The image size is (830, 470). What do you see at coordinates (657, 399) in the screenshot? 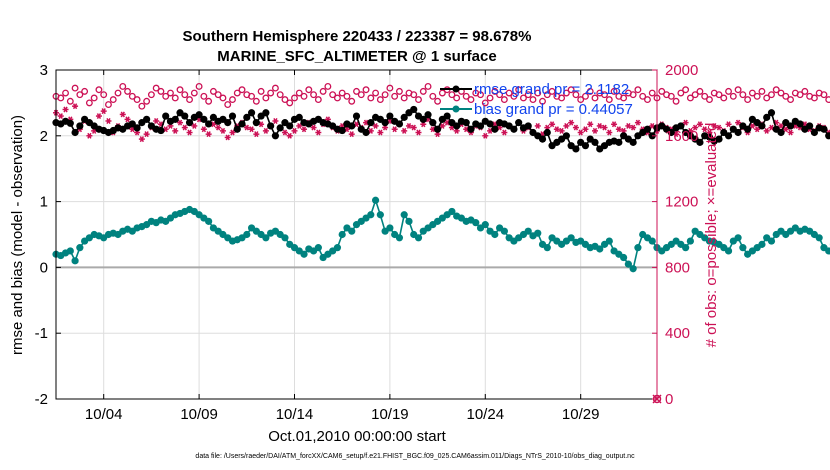
I see `right-axis-obs-marker` at bounding box center [657, 399].